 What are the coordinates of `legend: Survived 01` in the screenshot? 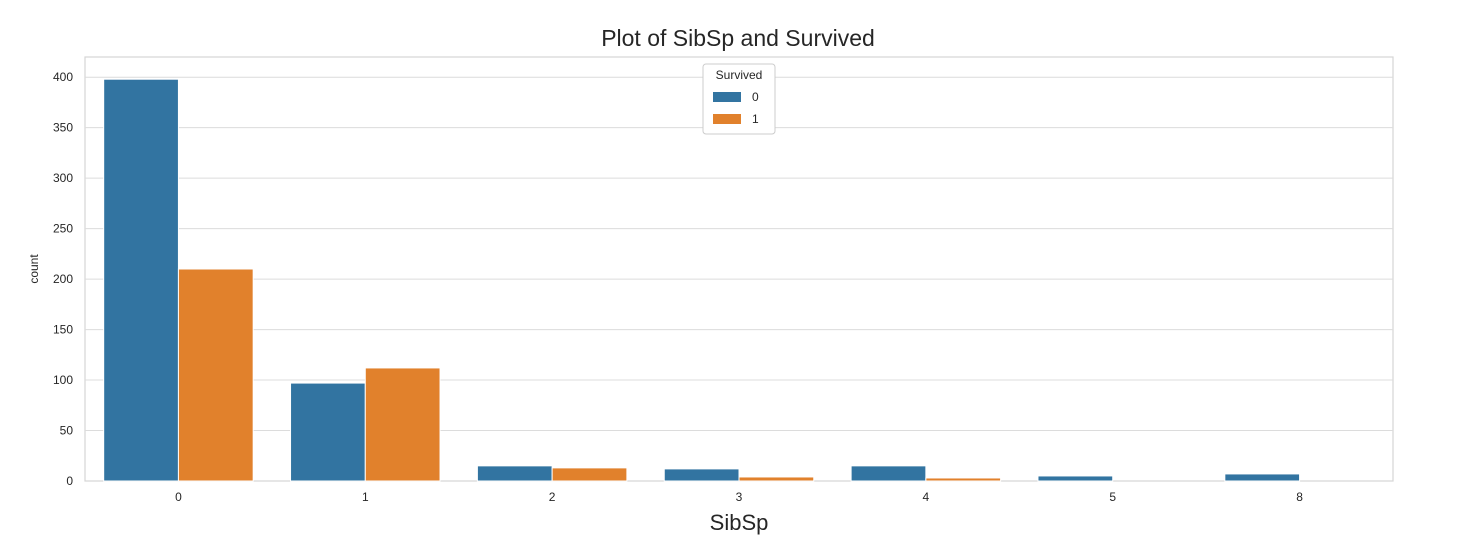 It's located at (739, 99).